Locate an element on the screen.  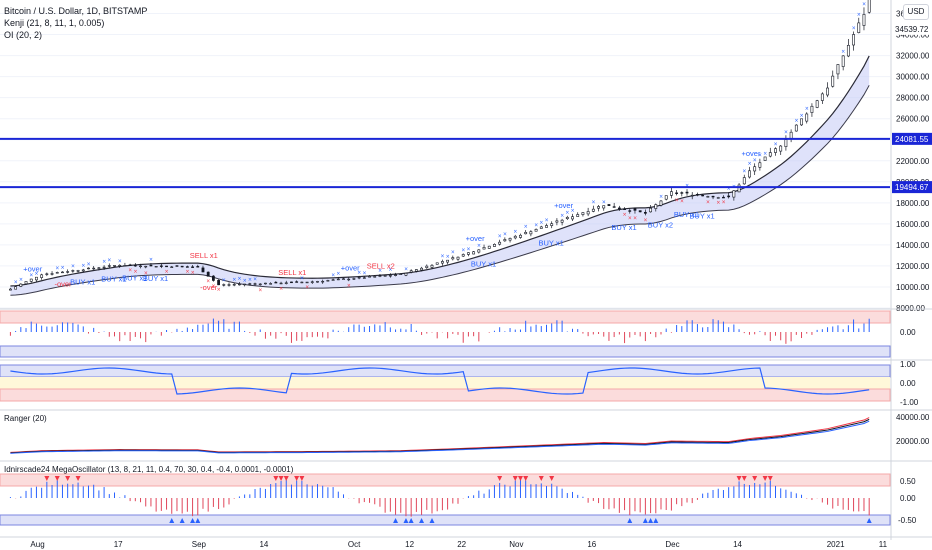
currency-button: USD is located at coordinates (916, 12).